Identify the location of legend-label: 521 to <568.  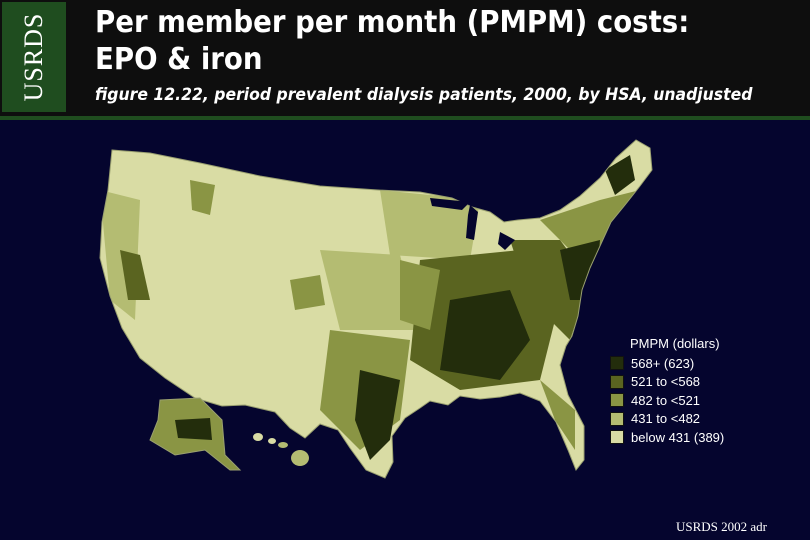
(666, 382).